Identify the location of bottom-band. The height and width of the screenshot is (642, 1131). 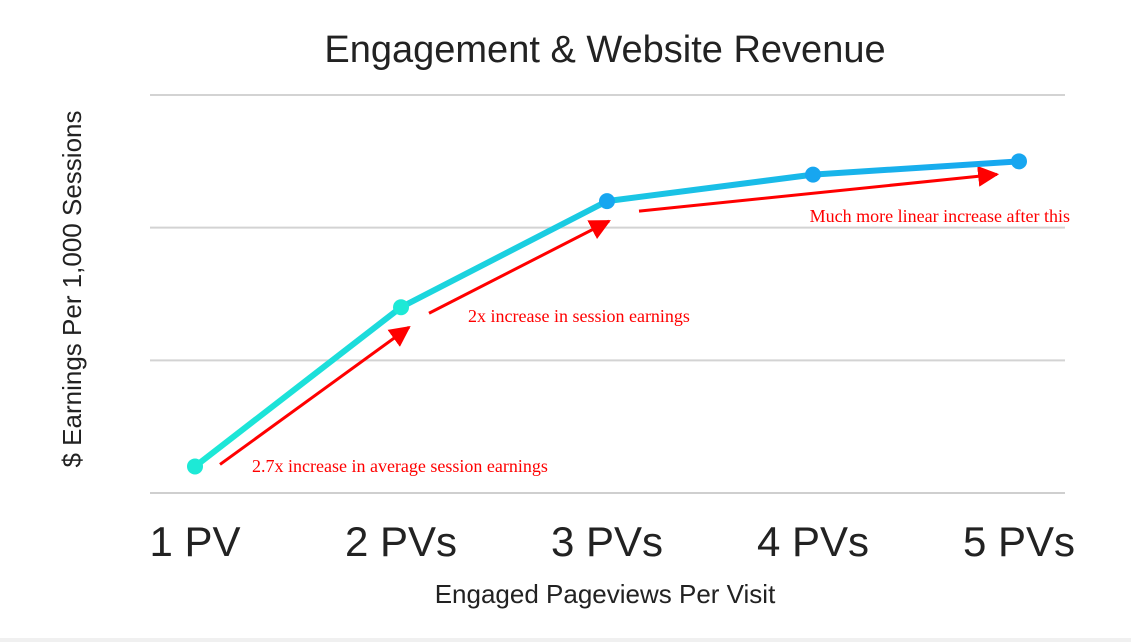
(565, 640).